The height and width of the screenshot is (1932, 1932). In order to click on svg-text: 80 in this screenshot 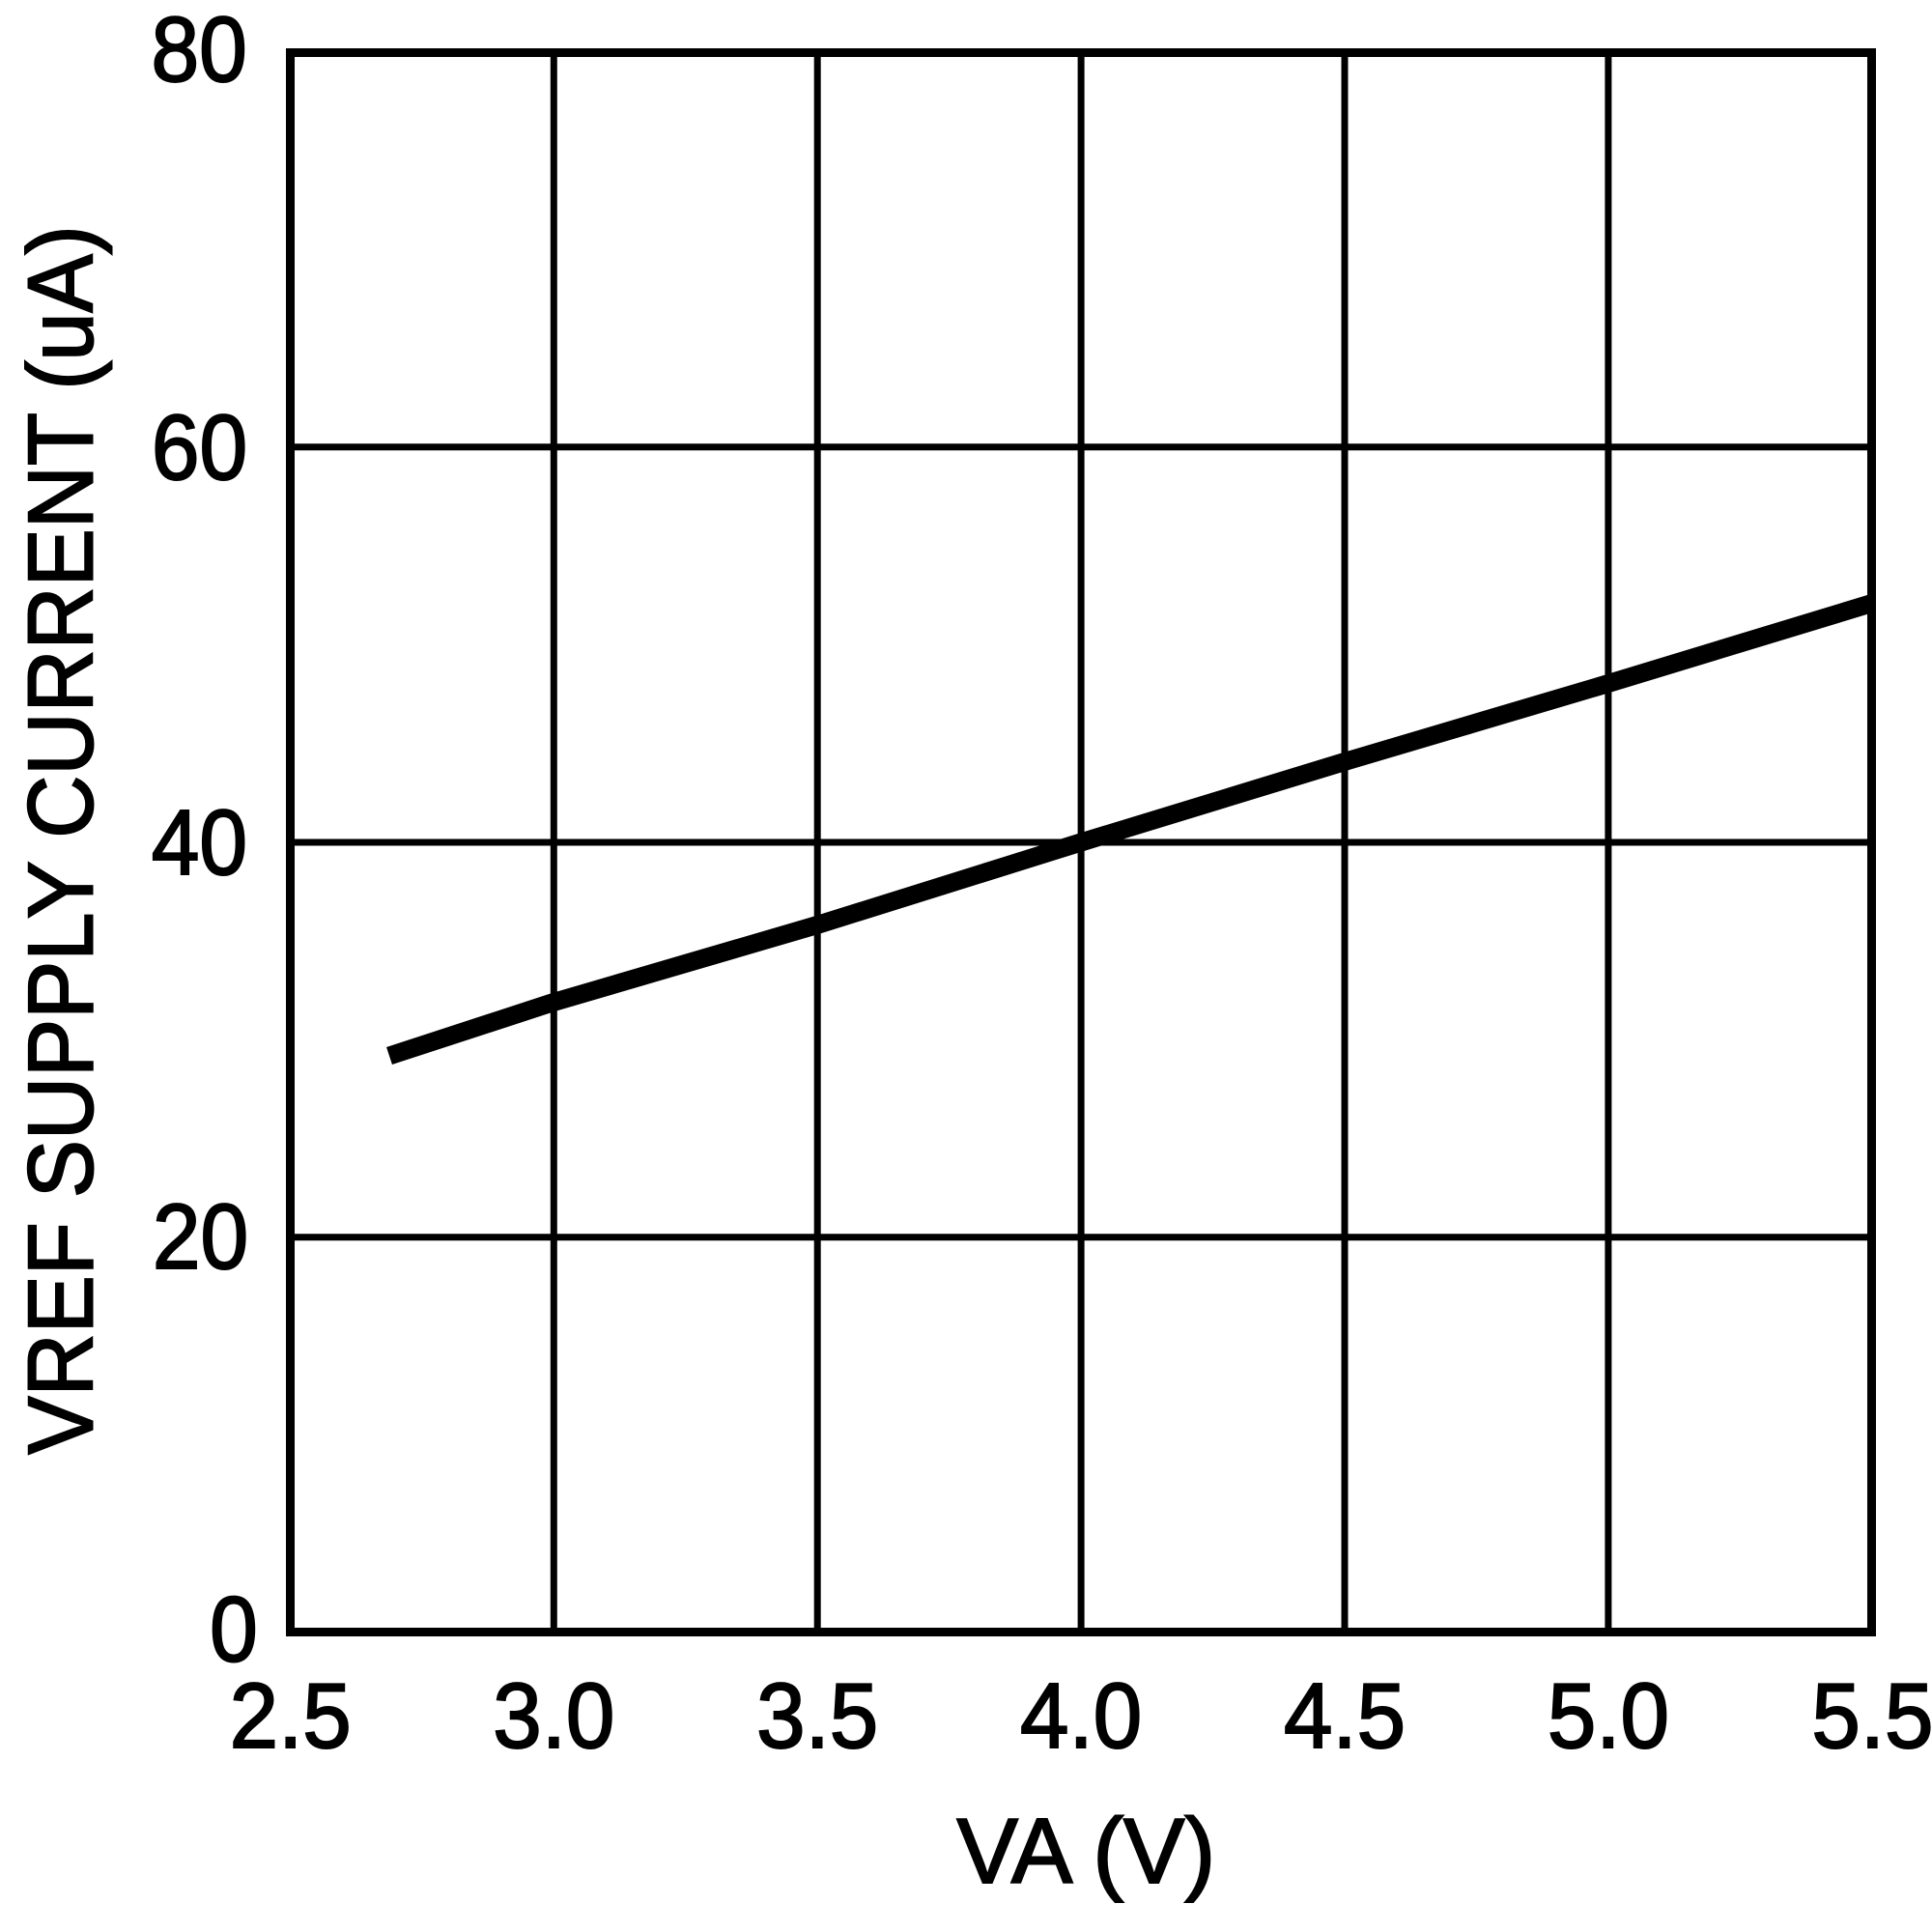, I will do `click(198, 50)`.